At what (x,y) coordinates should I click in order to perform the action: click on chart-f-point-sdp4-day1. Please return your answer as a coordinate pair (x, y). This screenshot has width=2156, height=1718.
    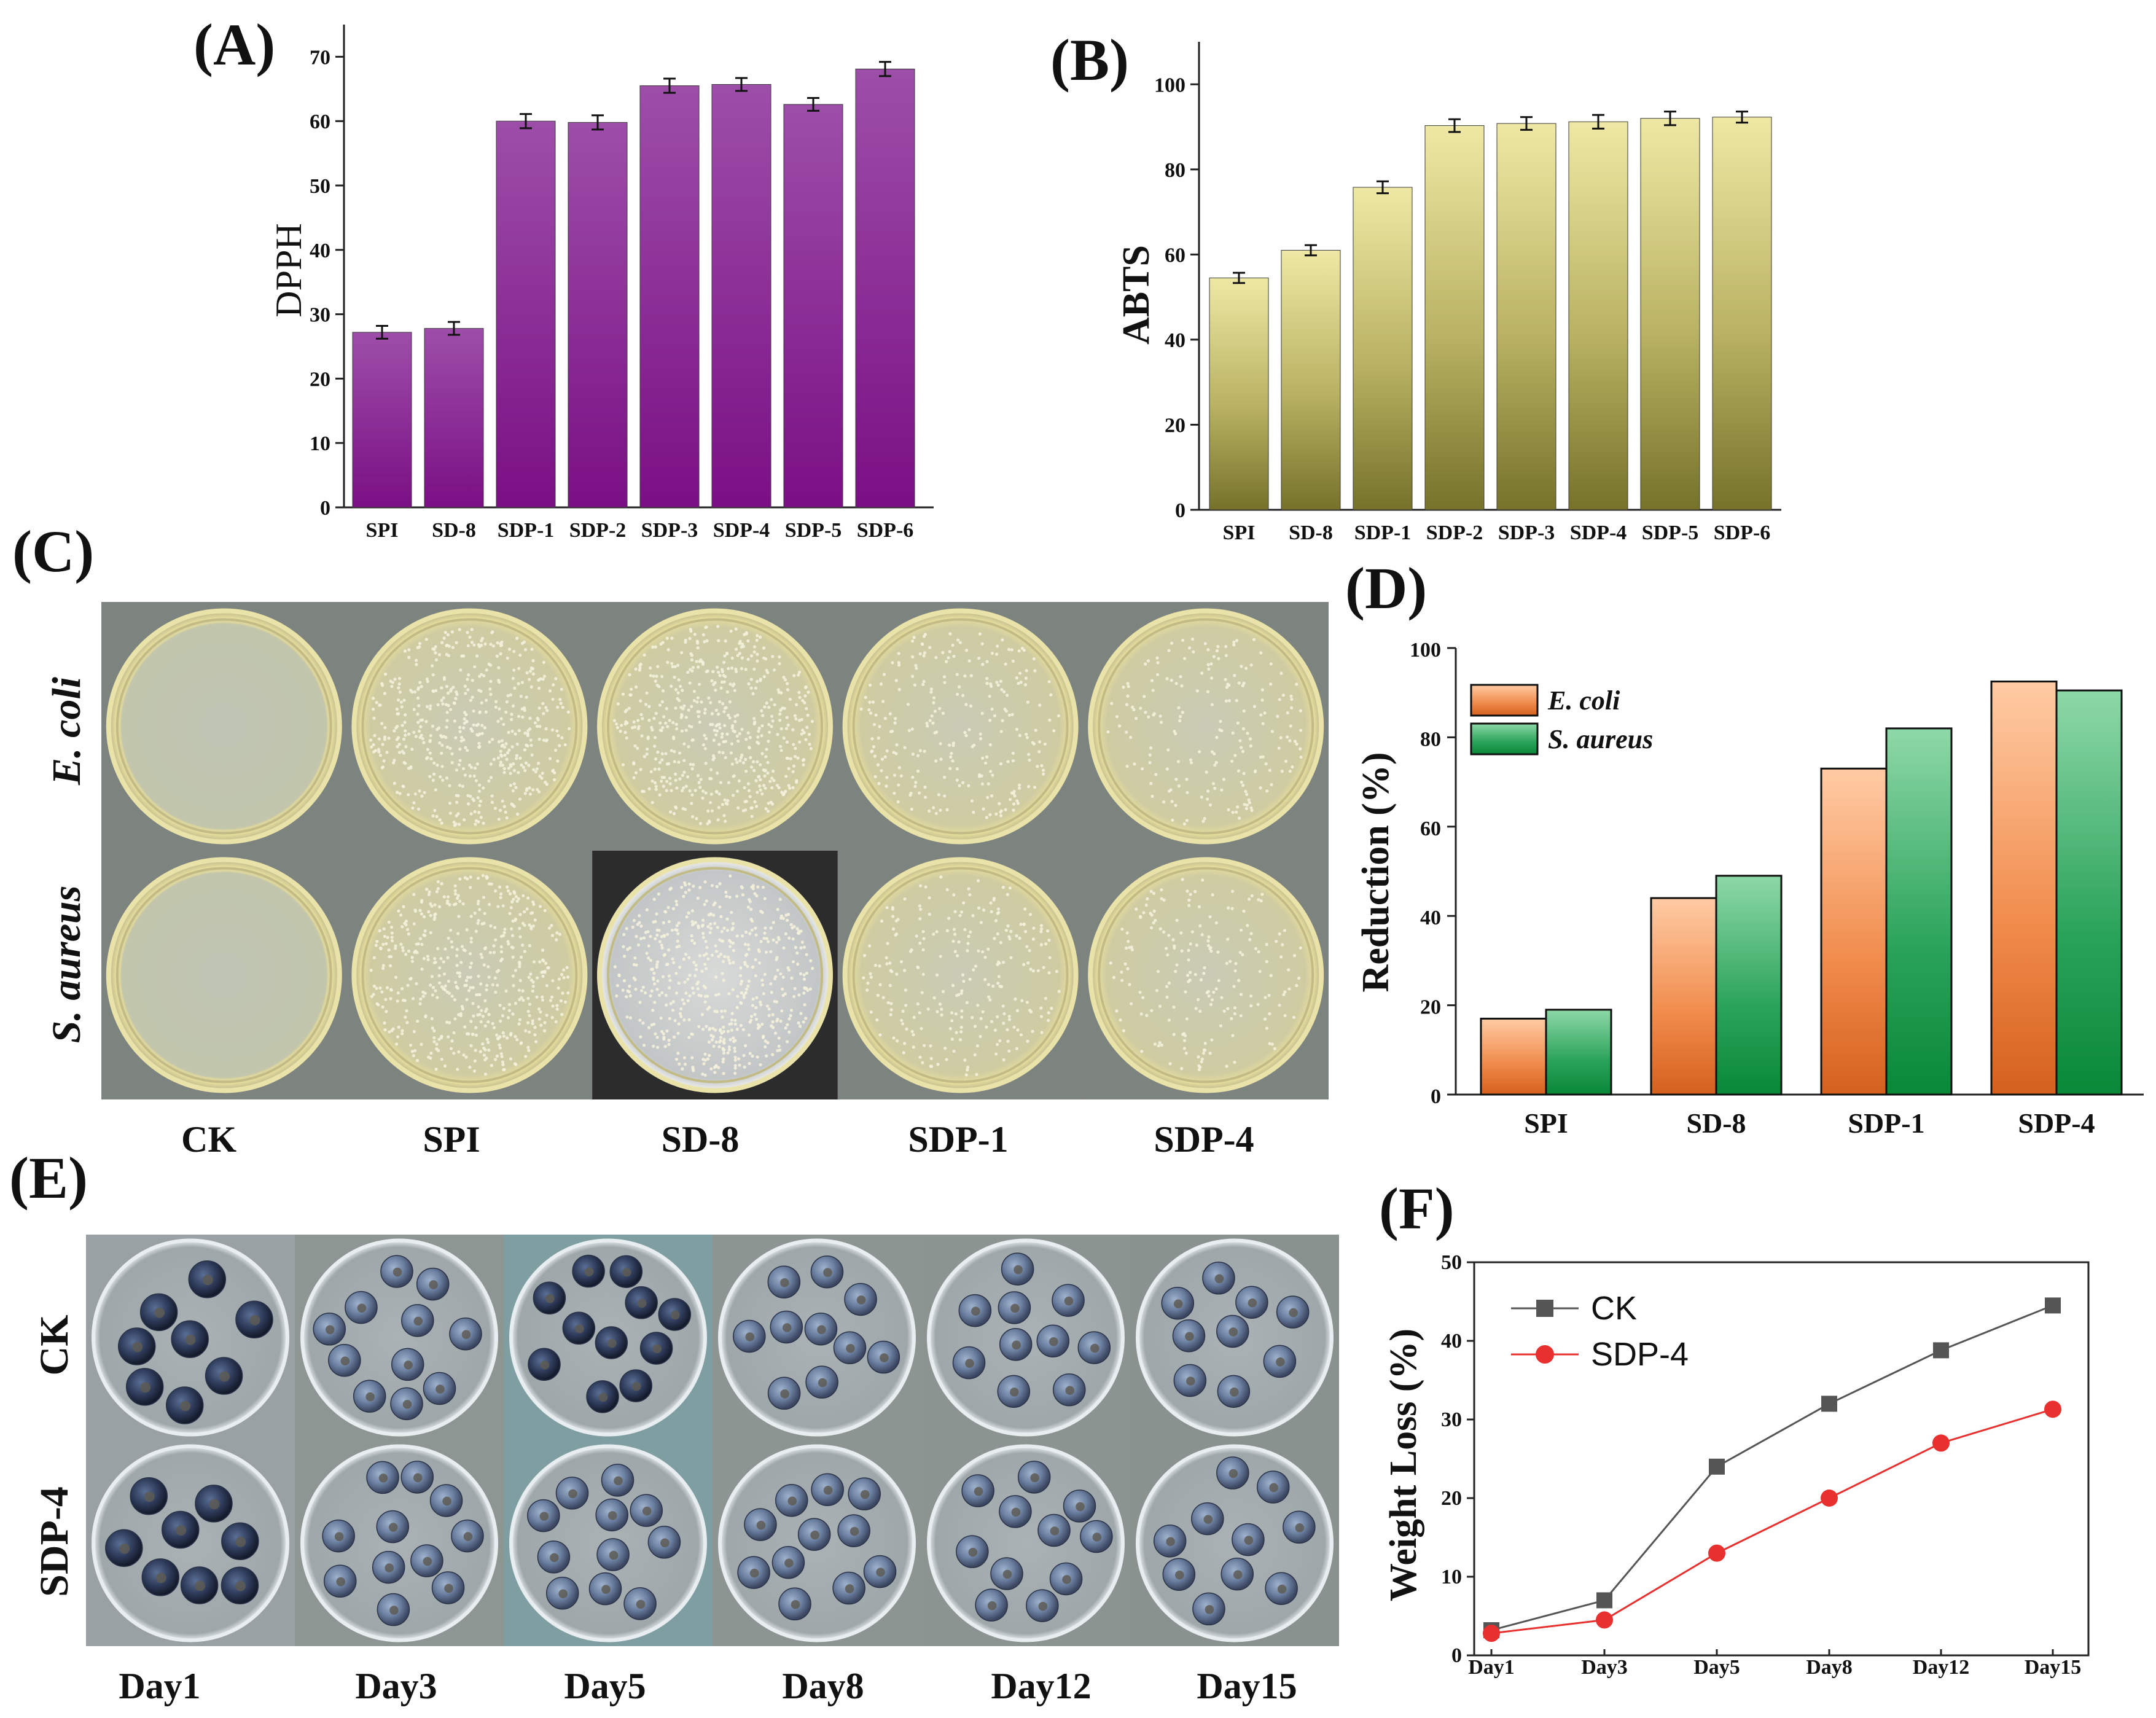
    Looking at the image, I should click on (1491, 1633).